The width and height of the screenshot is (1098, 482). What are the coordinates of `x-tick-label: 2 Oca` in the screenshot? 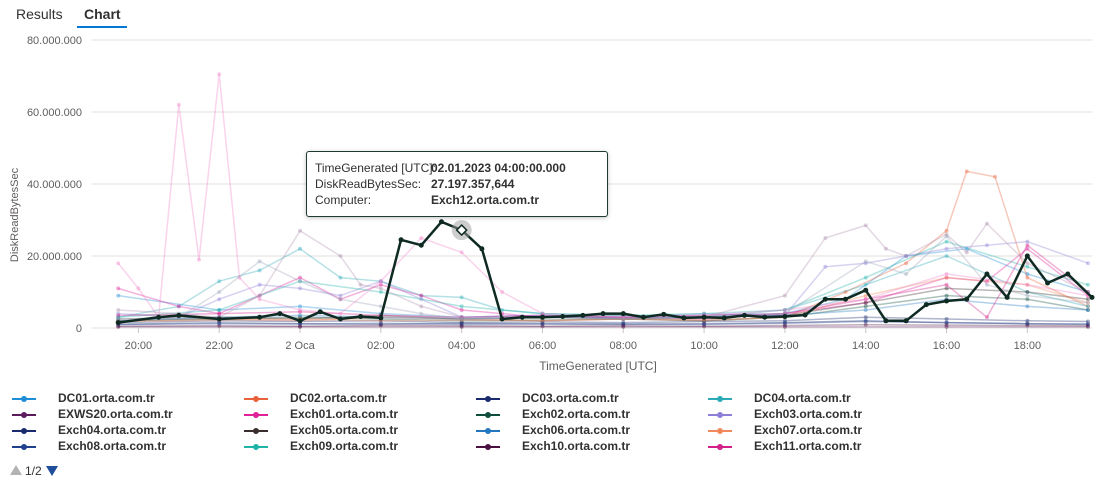 It's located at (300, 346).